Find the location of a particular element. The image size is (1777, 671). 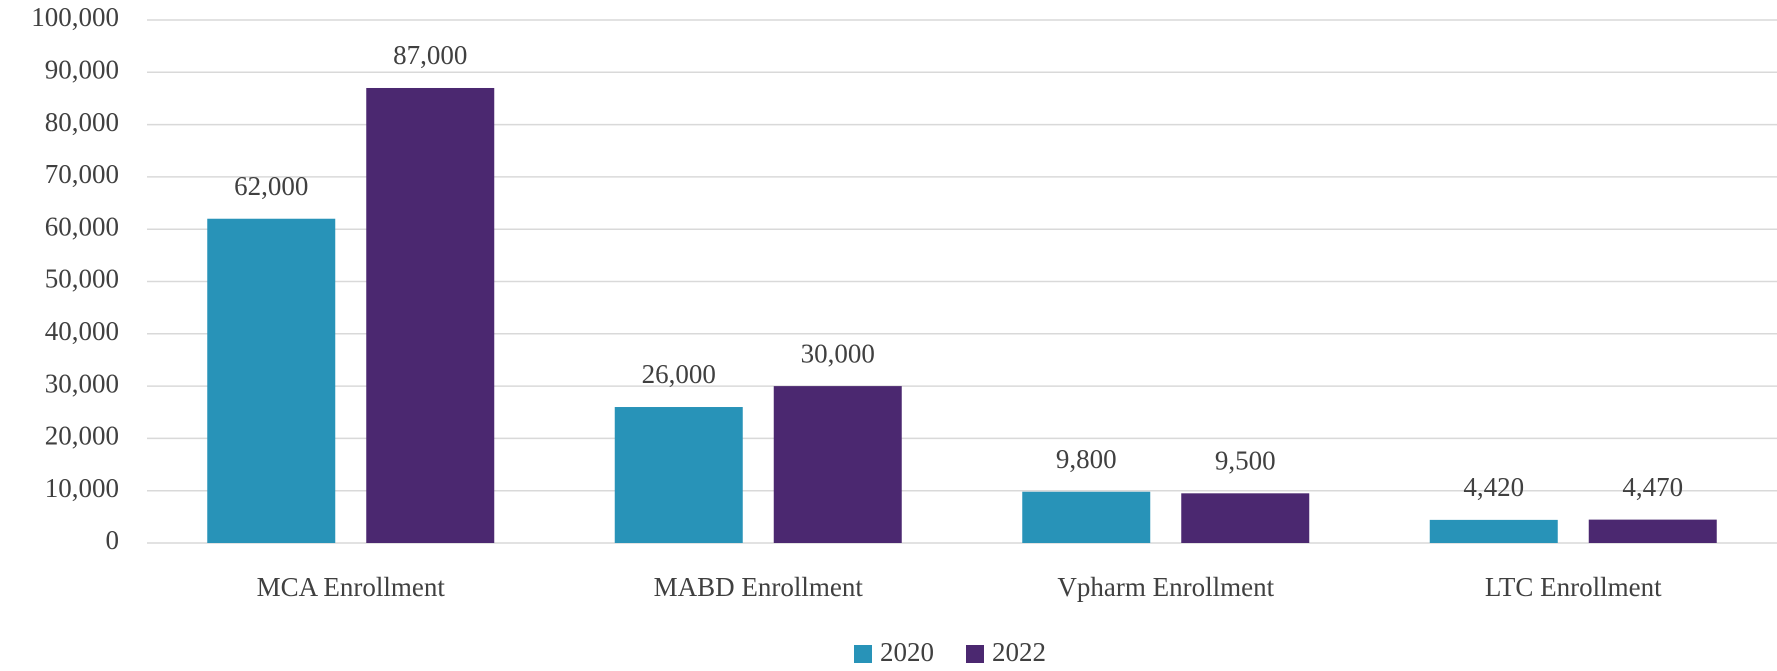

data-label: 9,500 is located at coordinates (1245, 461).